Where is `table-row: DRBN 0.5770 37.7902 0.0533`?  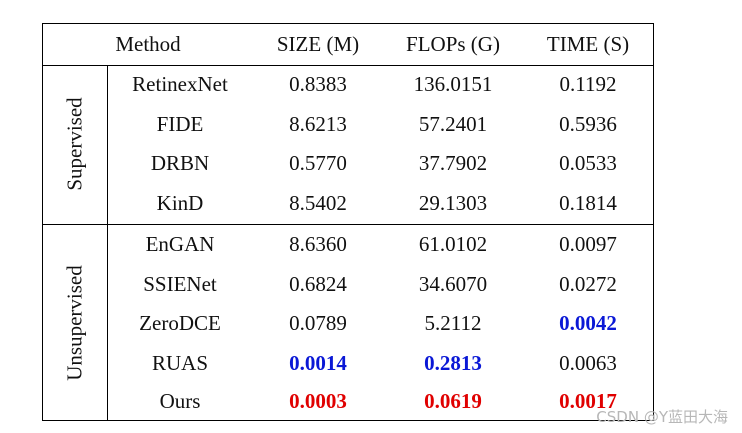 table-row: DRBN 0.5770 37.7902 0.0533 is located at coordinates (348, 164).